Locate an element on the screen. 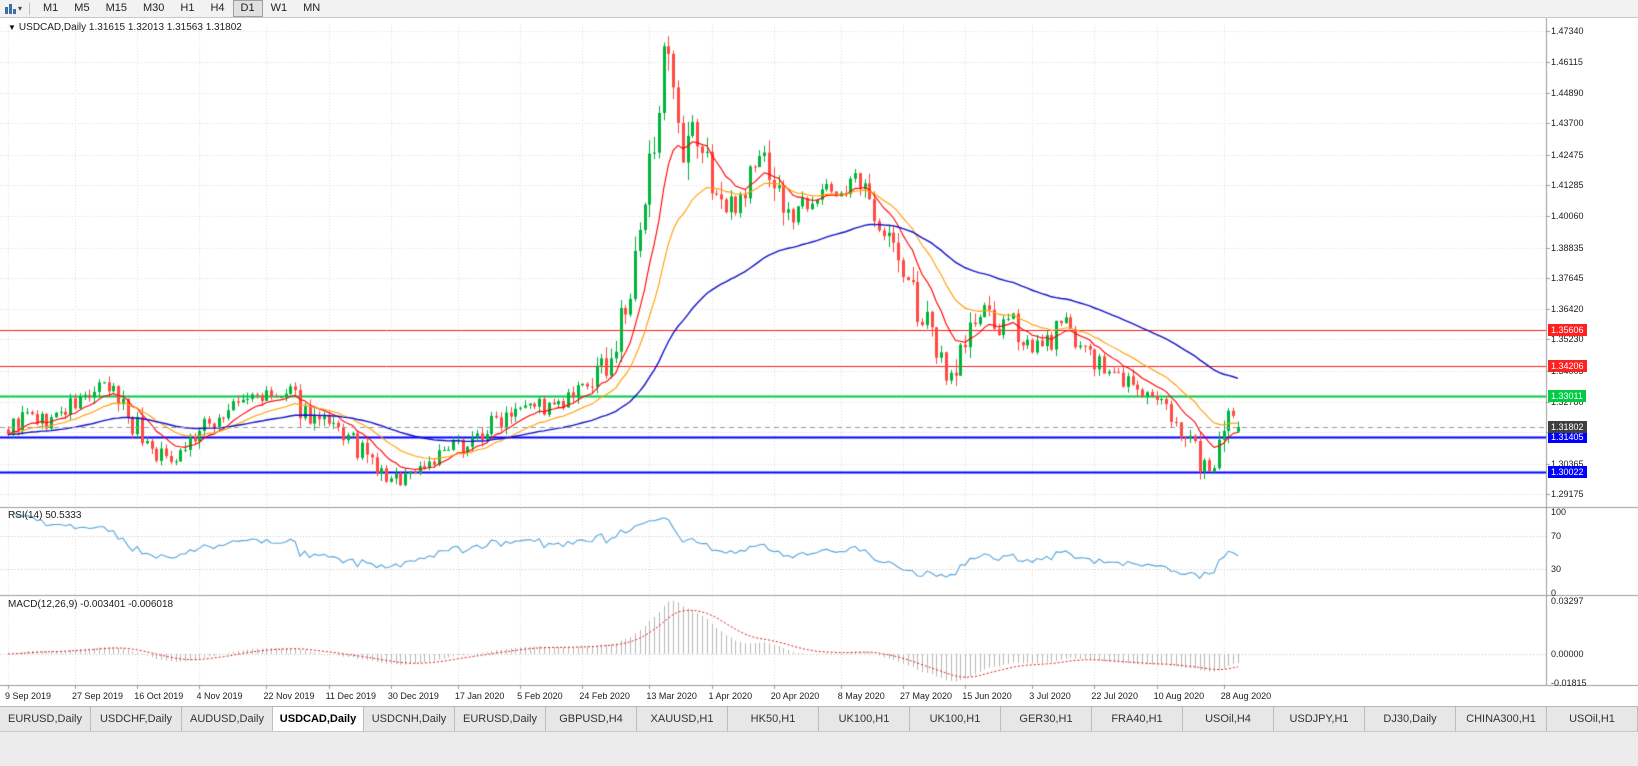  price-axis-label: 1.43700 is located at coordinates (1567, 123).